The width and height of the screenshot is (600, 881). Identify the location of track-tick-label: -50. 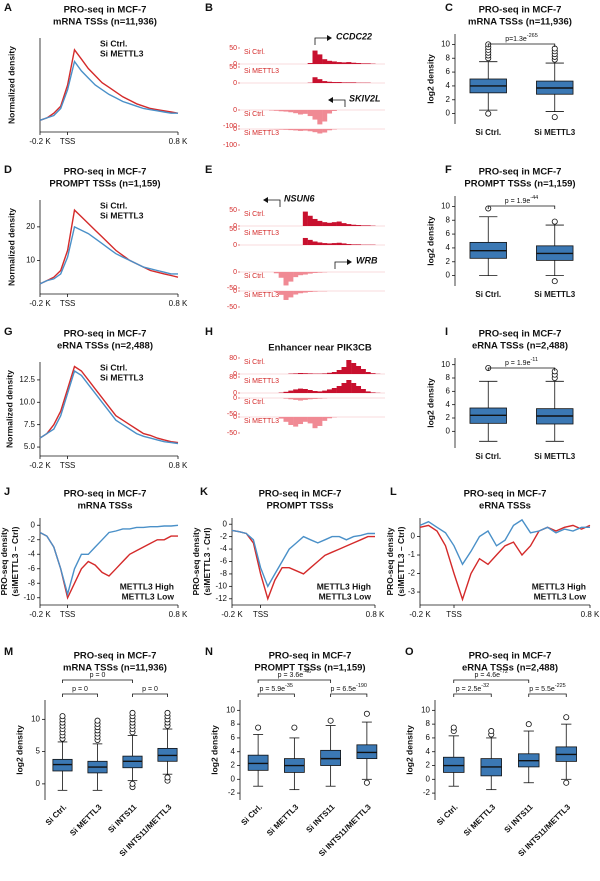
(232, 288).